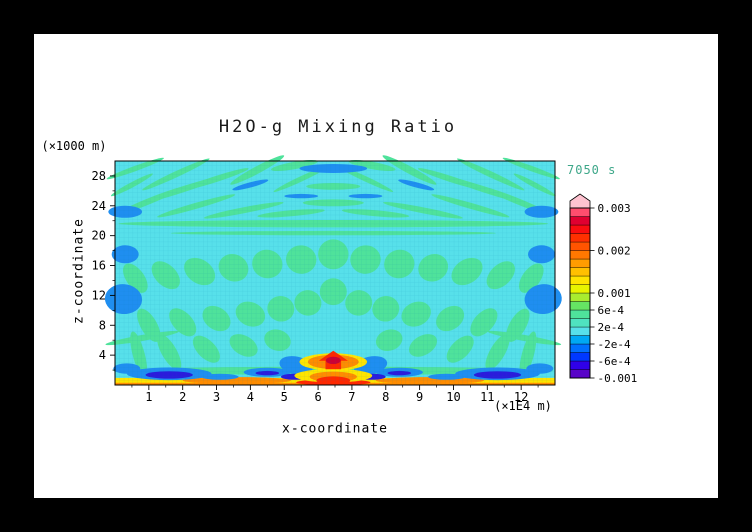 This screenshot has width=752, height=532. I want to click on colorbar-tick-label: -2e-4, so click(614, 344).